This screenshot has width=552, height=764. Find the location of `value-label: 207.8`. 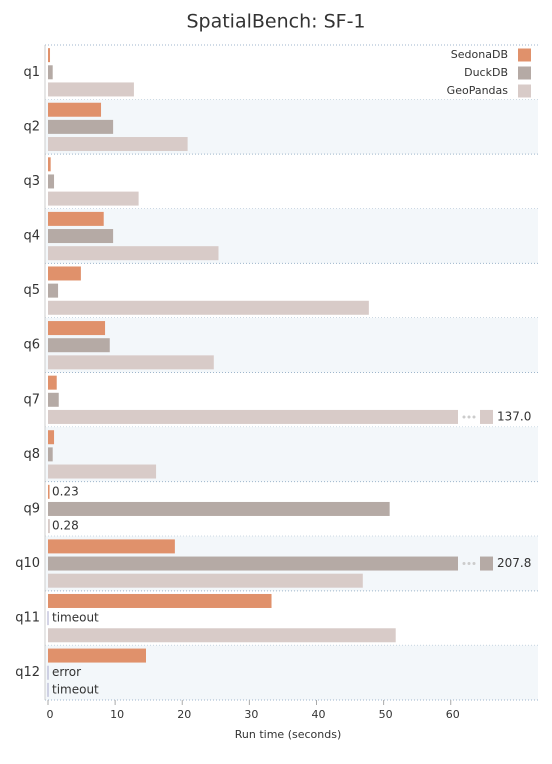

value-label: 207.8 is located at coordinates (514, 563).